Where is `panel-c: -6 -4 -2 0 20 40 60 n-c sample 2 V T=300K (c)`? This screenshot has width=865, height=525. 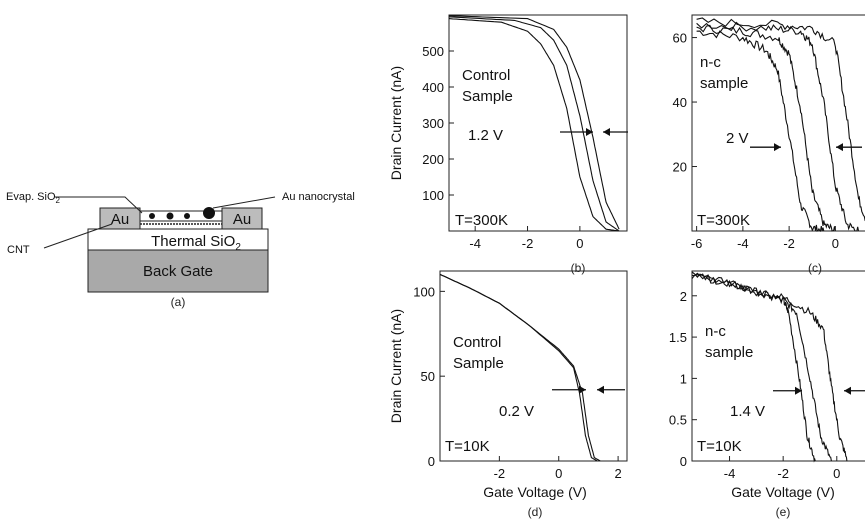
panel-c: -6 -4 -2 0 20 40 60 n-c sample 2 V T=300K (c) is located at coordinates (769, 144).